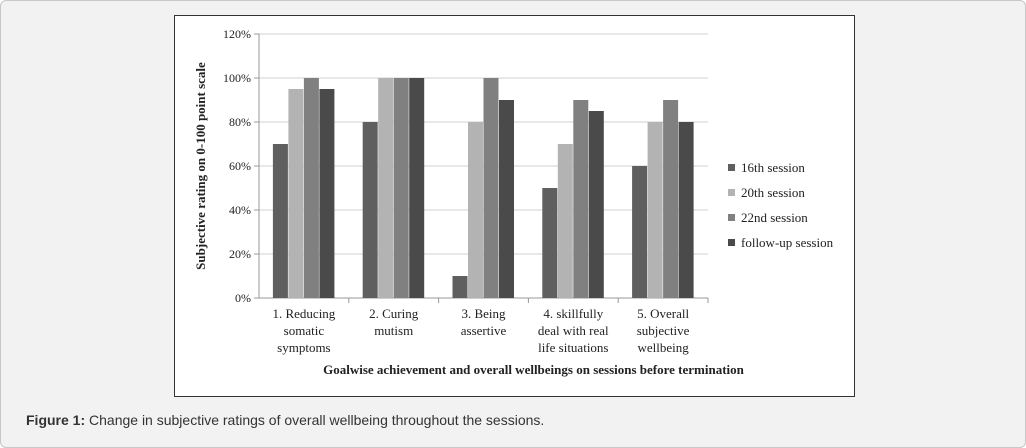 The image size is (1026, 448). Describe the element at coordinates (240, 122) in the screenshot. I see `y-tick-label: 80%` at that location.